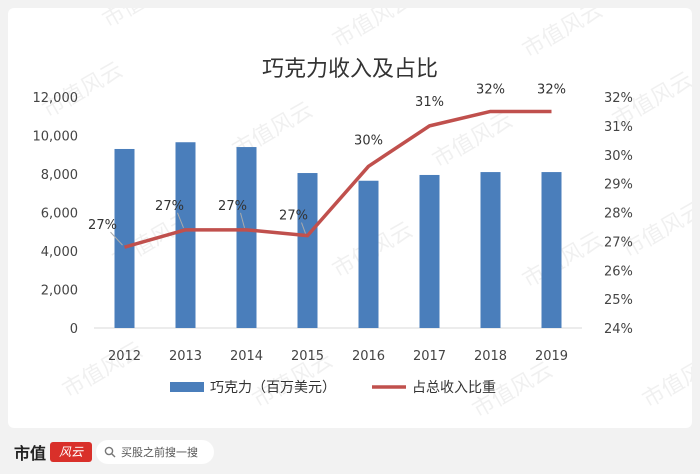  I want to click on brand-name: 市值, so click(30, 453).